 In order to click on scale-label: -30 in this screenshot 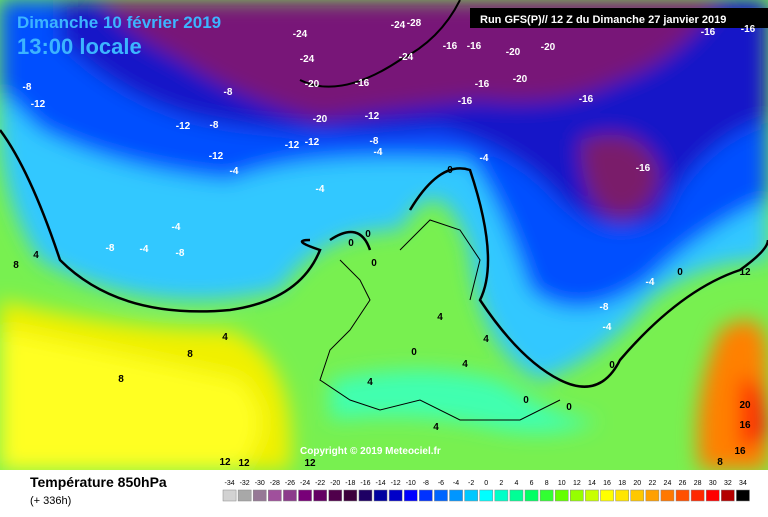, I will do `click(260, 483)`.